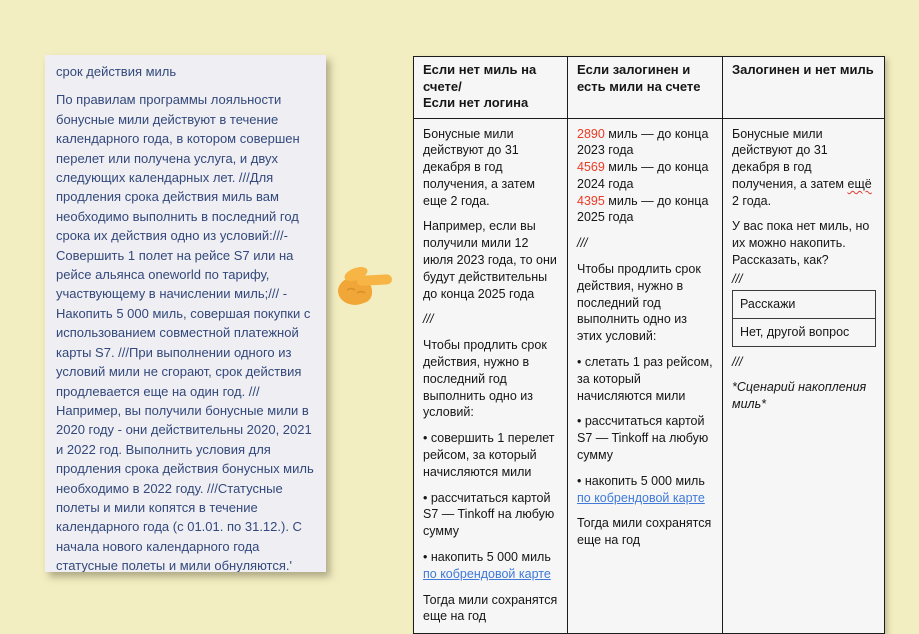  What do you see at coordinates (490, 87) in the screenshot?
I see `column-header-no-login: Если нет миль на счете/ Если нет логина` at bounding box center [490, 87].